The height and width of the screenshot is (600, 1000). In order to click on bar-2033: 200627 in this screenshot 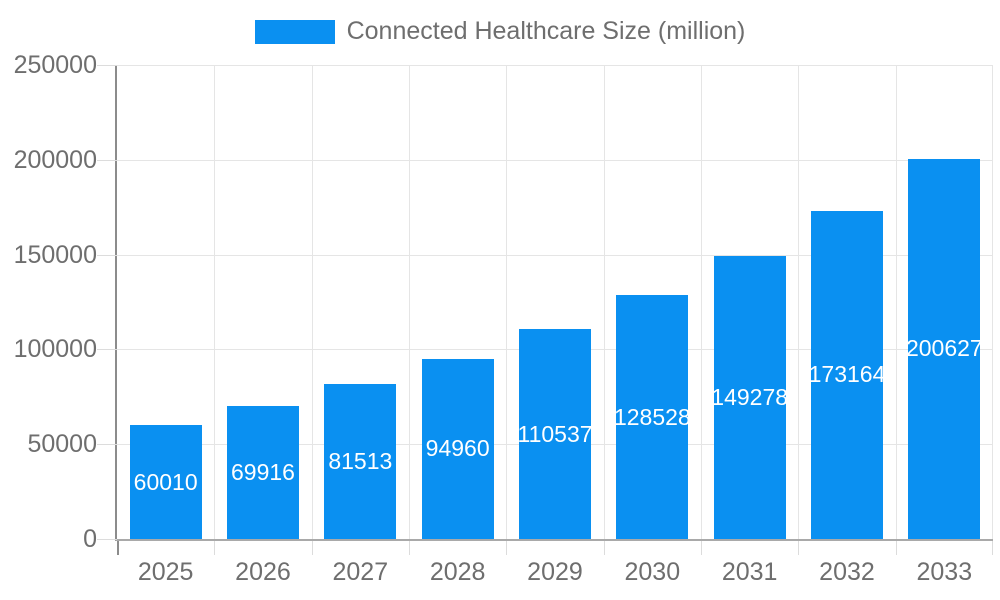, I will do `click(944, 348)`.